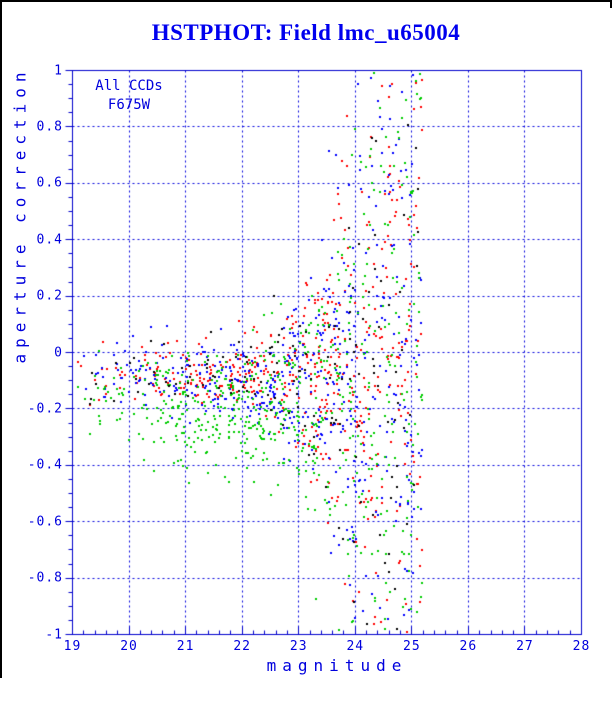  Describe the element at coordinates (1, 339) in the screenshot. I see `window-border-left` at that location.